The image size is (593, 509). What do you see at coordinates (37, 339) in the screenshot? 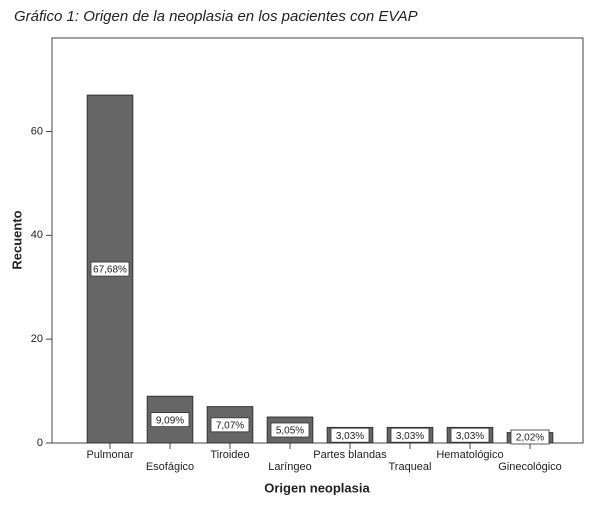
I see `y-tick-label: 20` at bounding box center [37, 339].